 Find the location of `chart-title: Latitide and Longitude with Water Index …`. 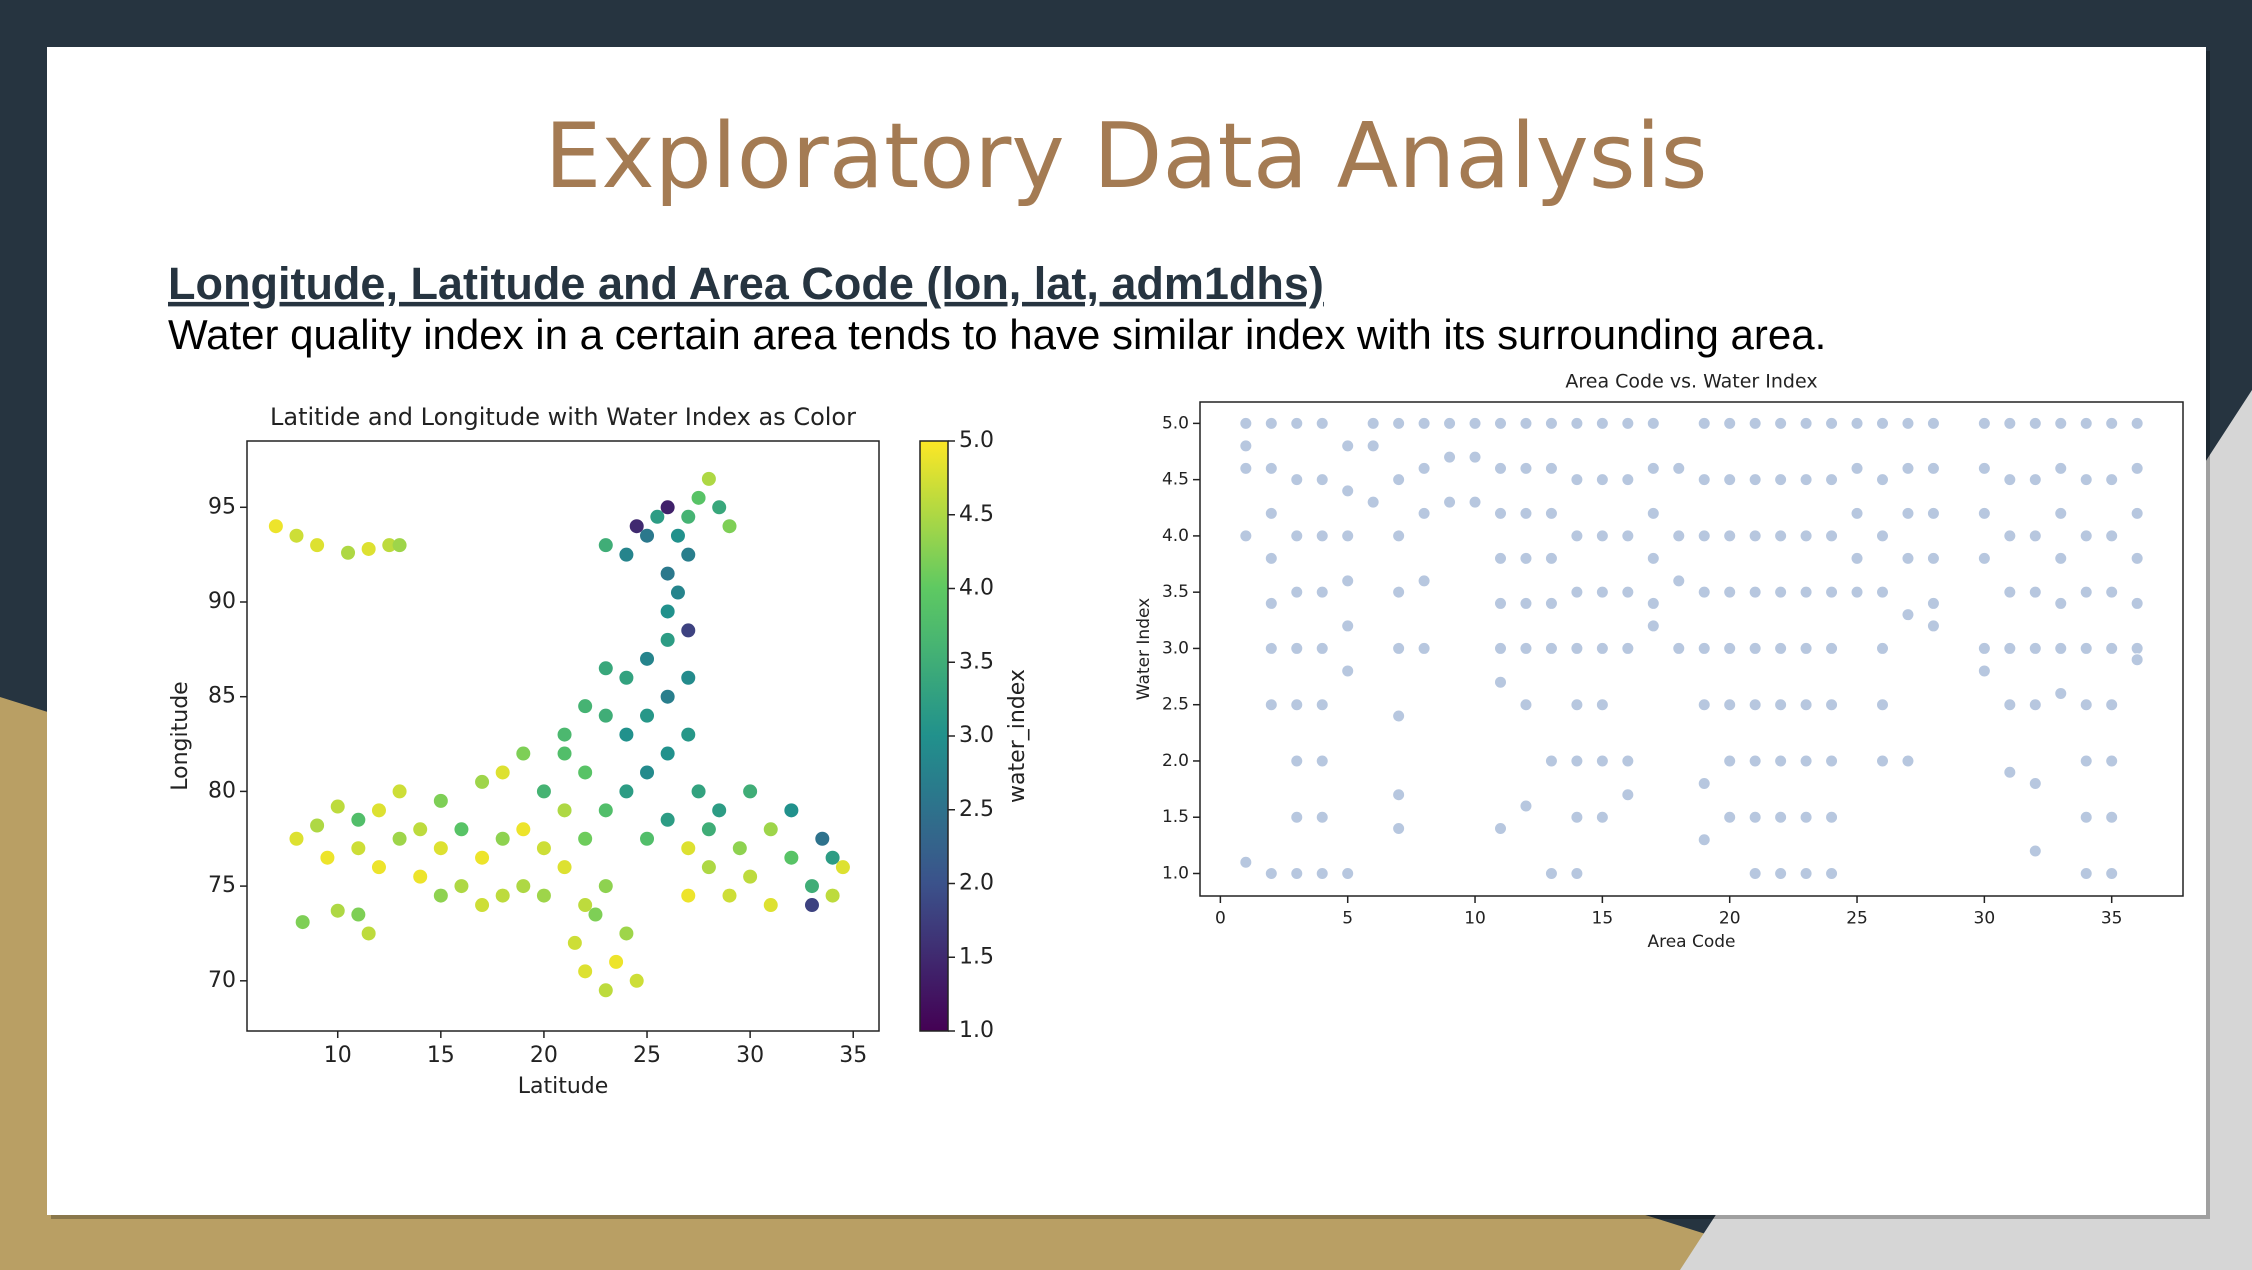

chart-title: Latitide and Longitude with Water Index … is located at coordinates (563, 417).